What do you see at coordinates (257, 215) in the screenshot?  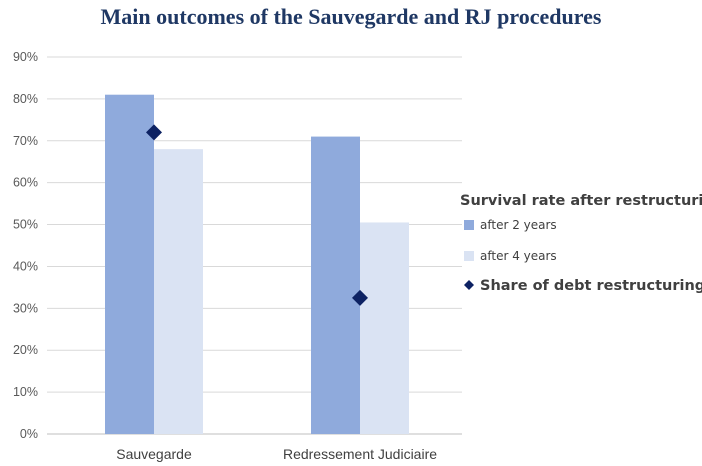 I see `markers` at bounding box center [257, 215].